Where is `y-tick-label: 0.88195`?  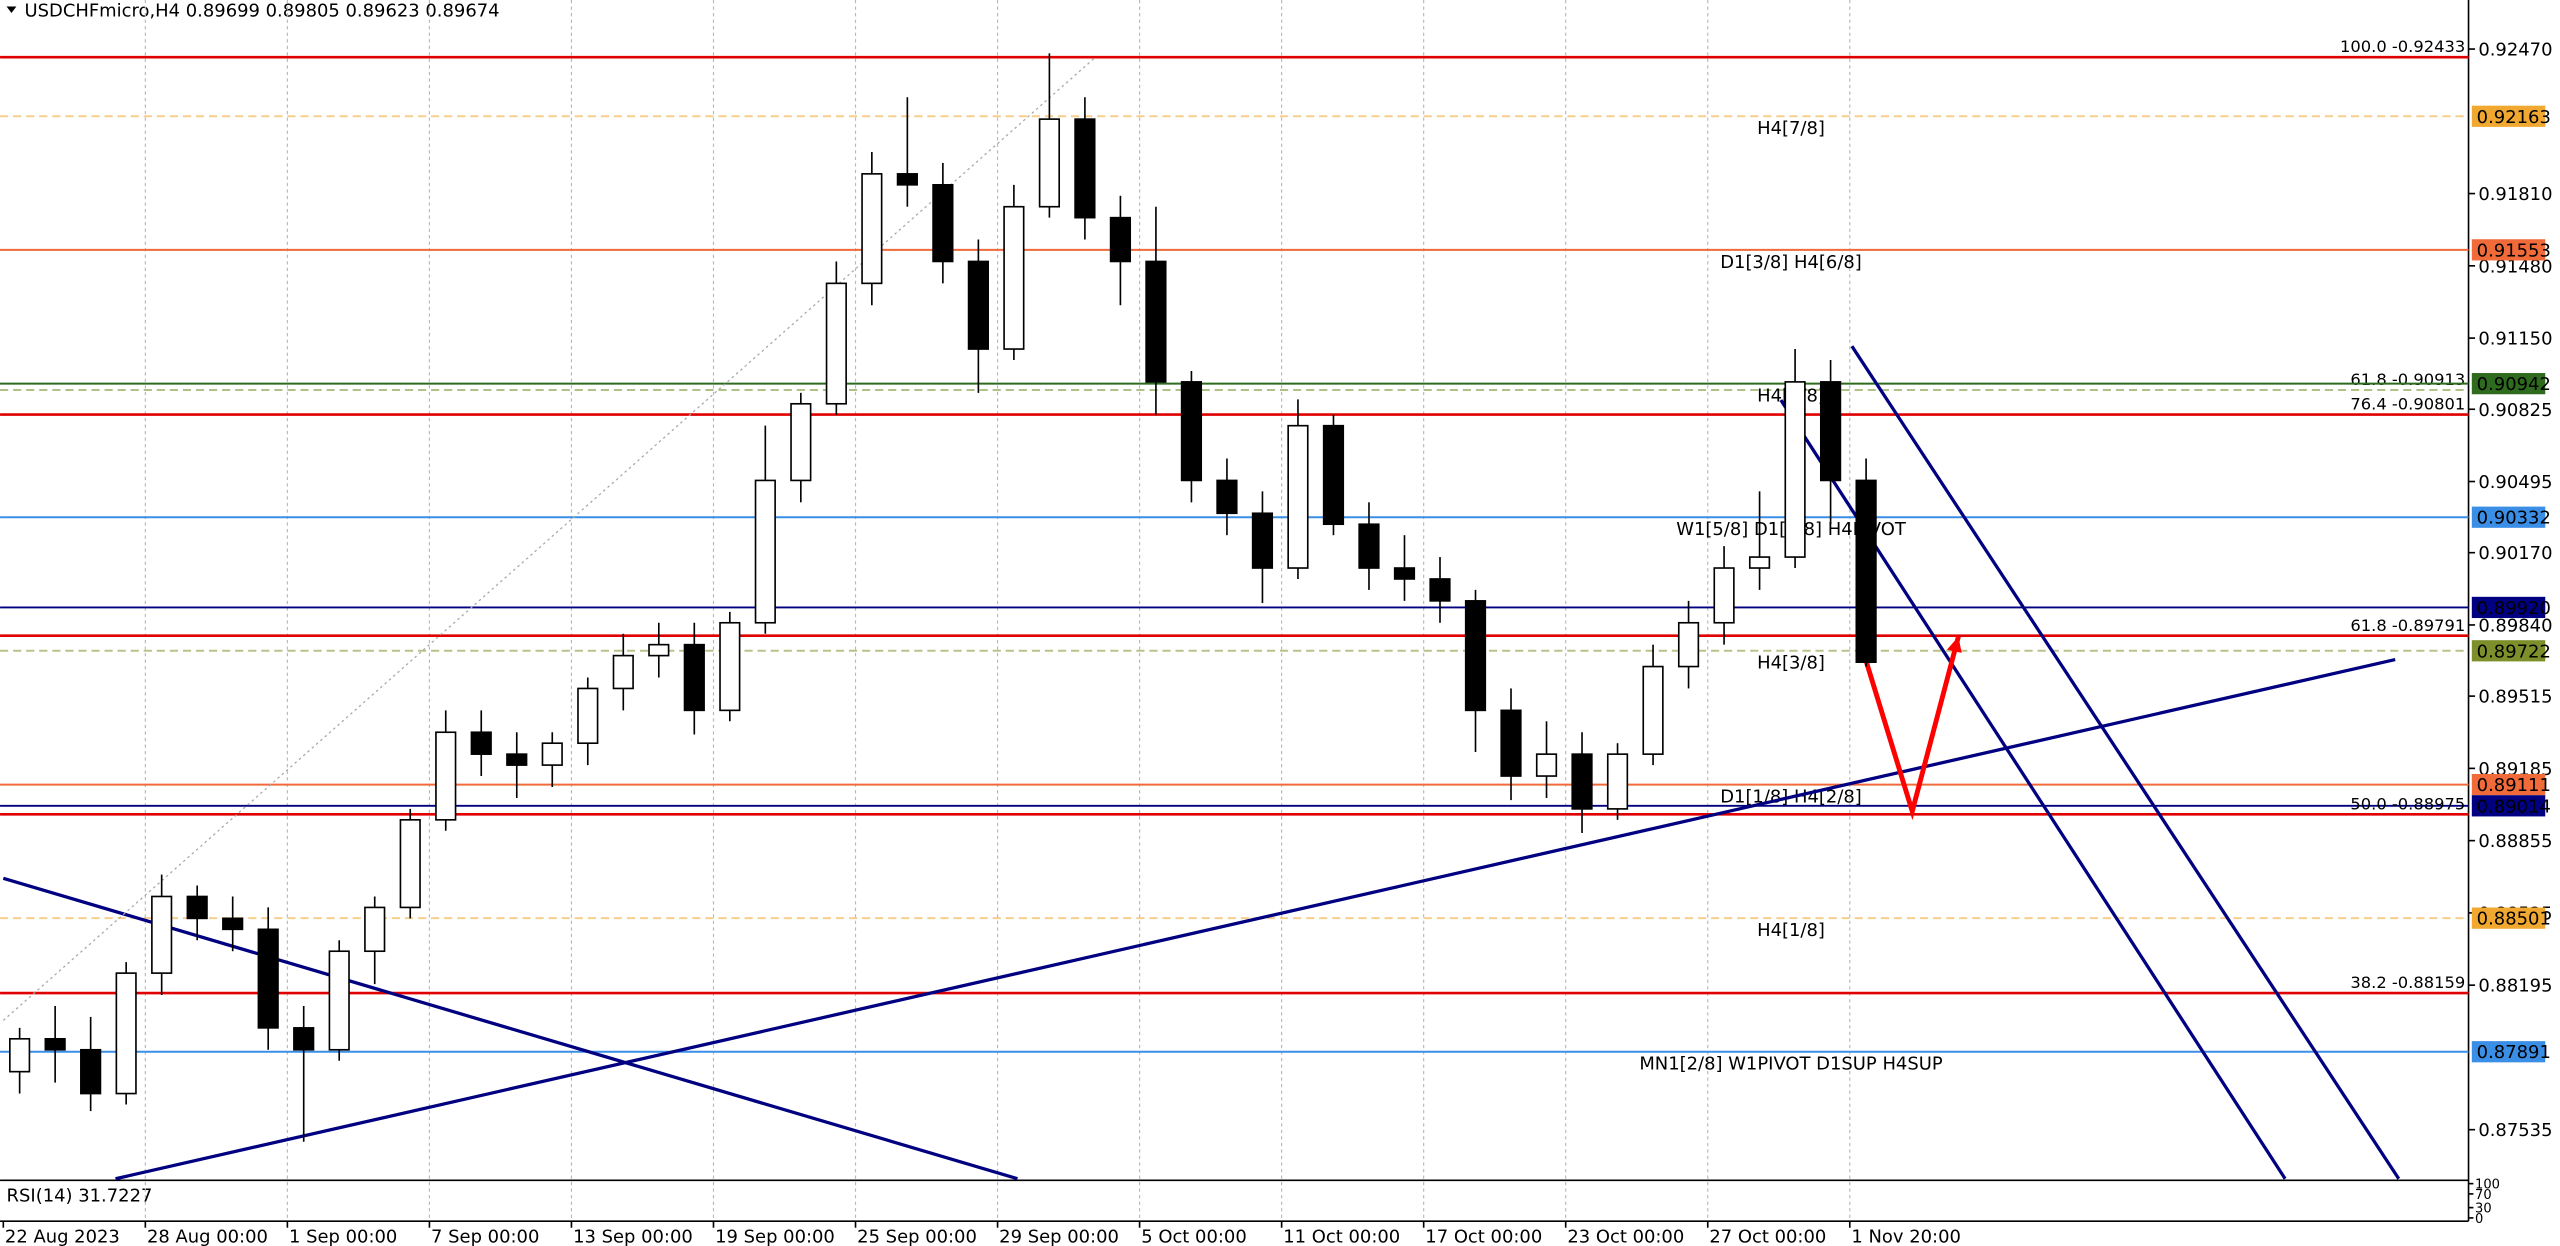
y-tick-label: 0.88195 is located at coordinates (2515, 986).